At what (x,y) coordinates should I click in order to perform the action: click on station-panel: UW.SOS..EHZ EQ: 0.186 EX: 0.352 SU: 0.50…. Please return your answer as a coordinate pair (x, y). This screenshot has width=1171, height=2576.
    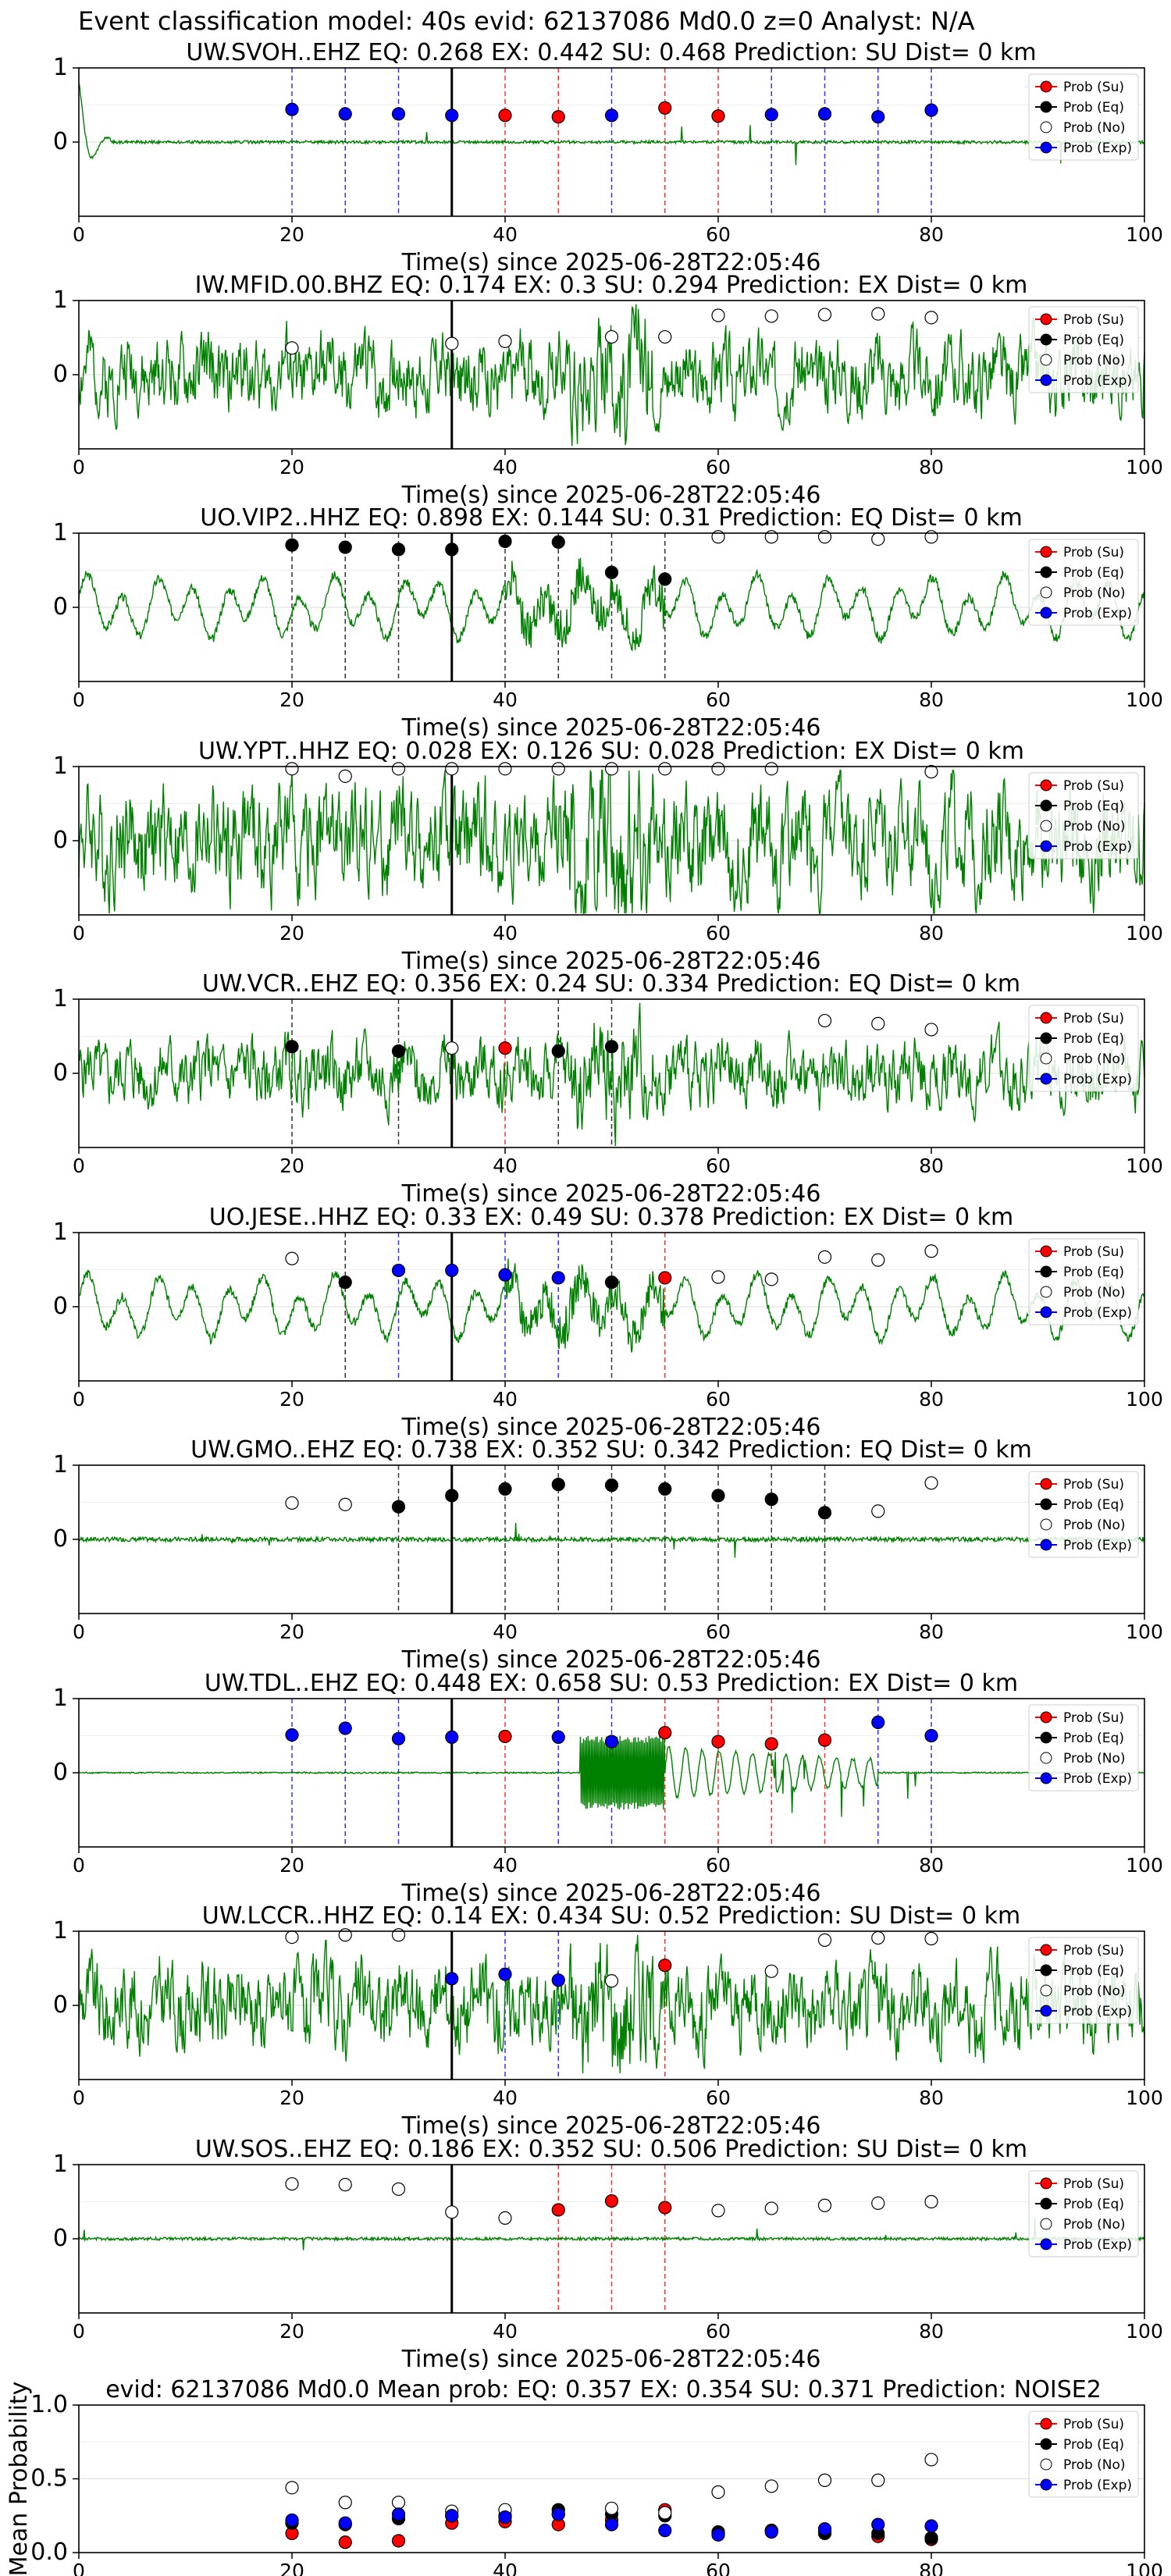
    Looking at the image, I should click on (608, 2254).